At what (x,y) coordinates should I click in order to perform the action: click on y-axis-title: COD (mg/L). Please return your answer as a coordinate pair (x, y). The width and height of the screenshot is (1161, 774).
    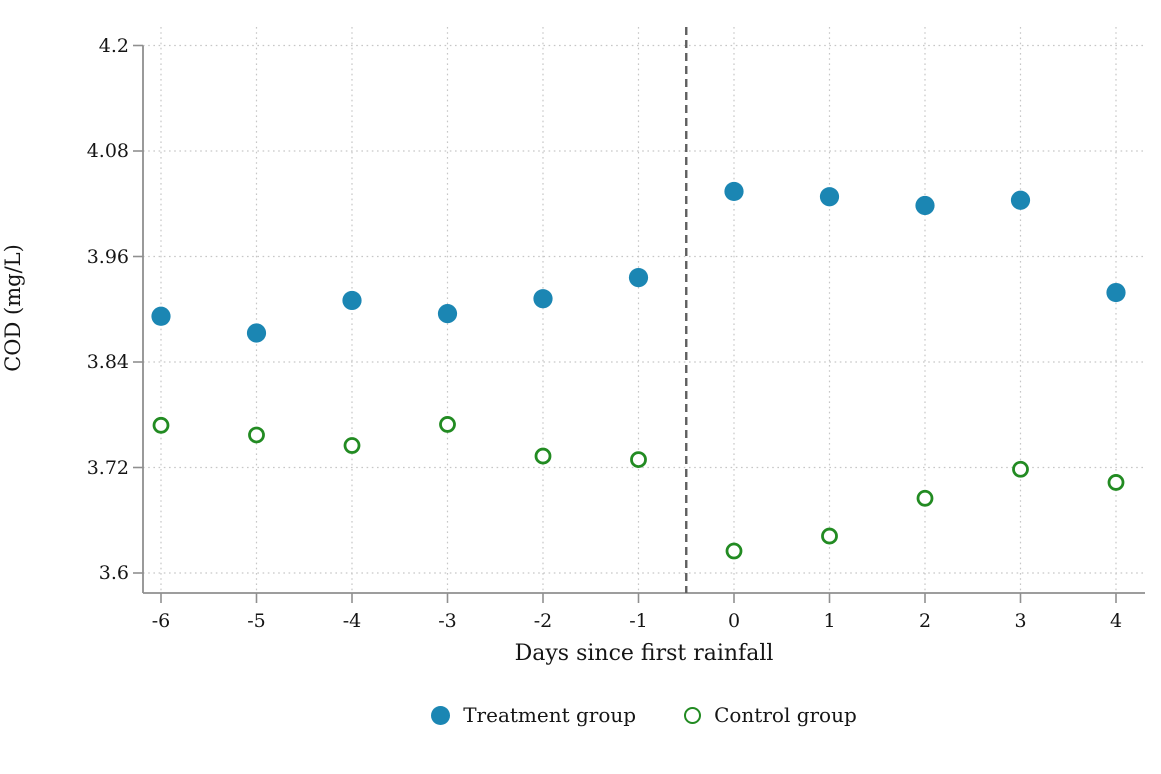
    Looking at the image, I should click on (13, 308).